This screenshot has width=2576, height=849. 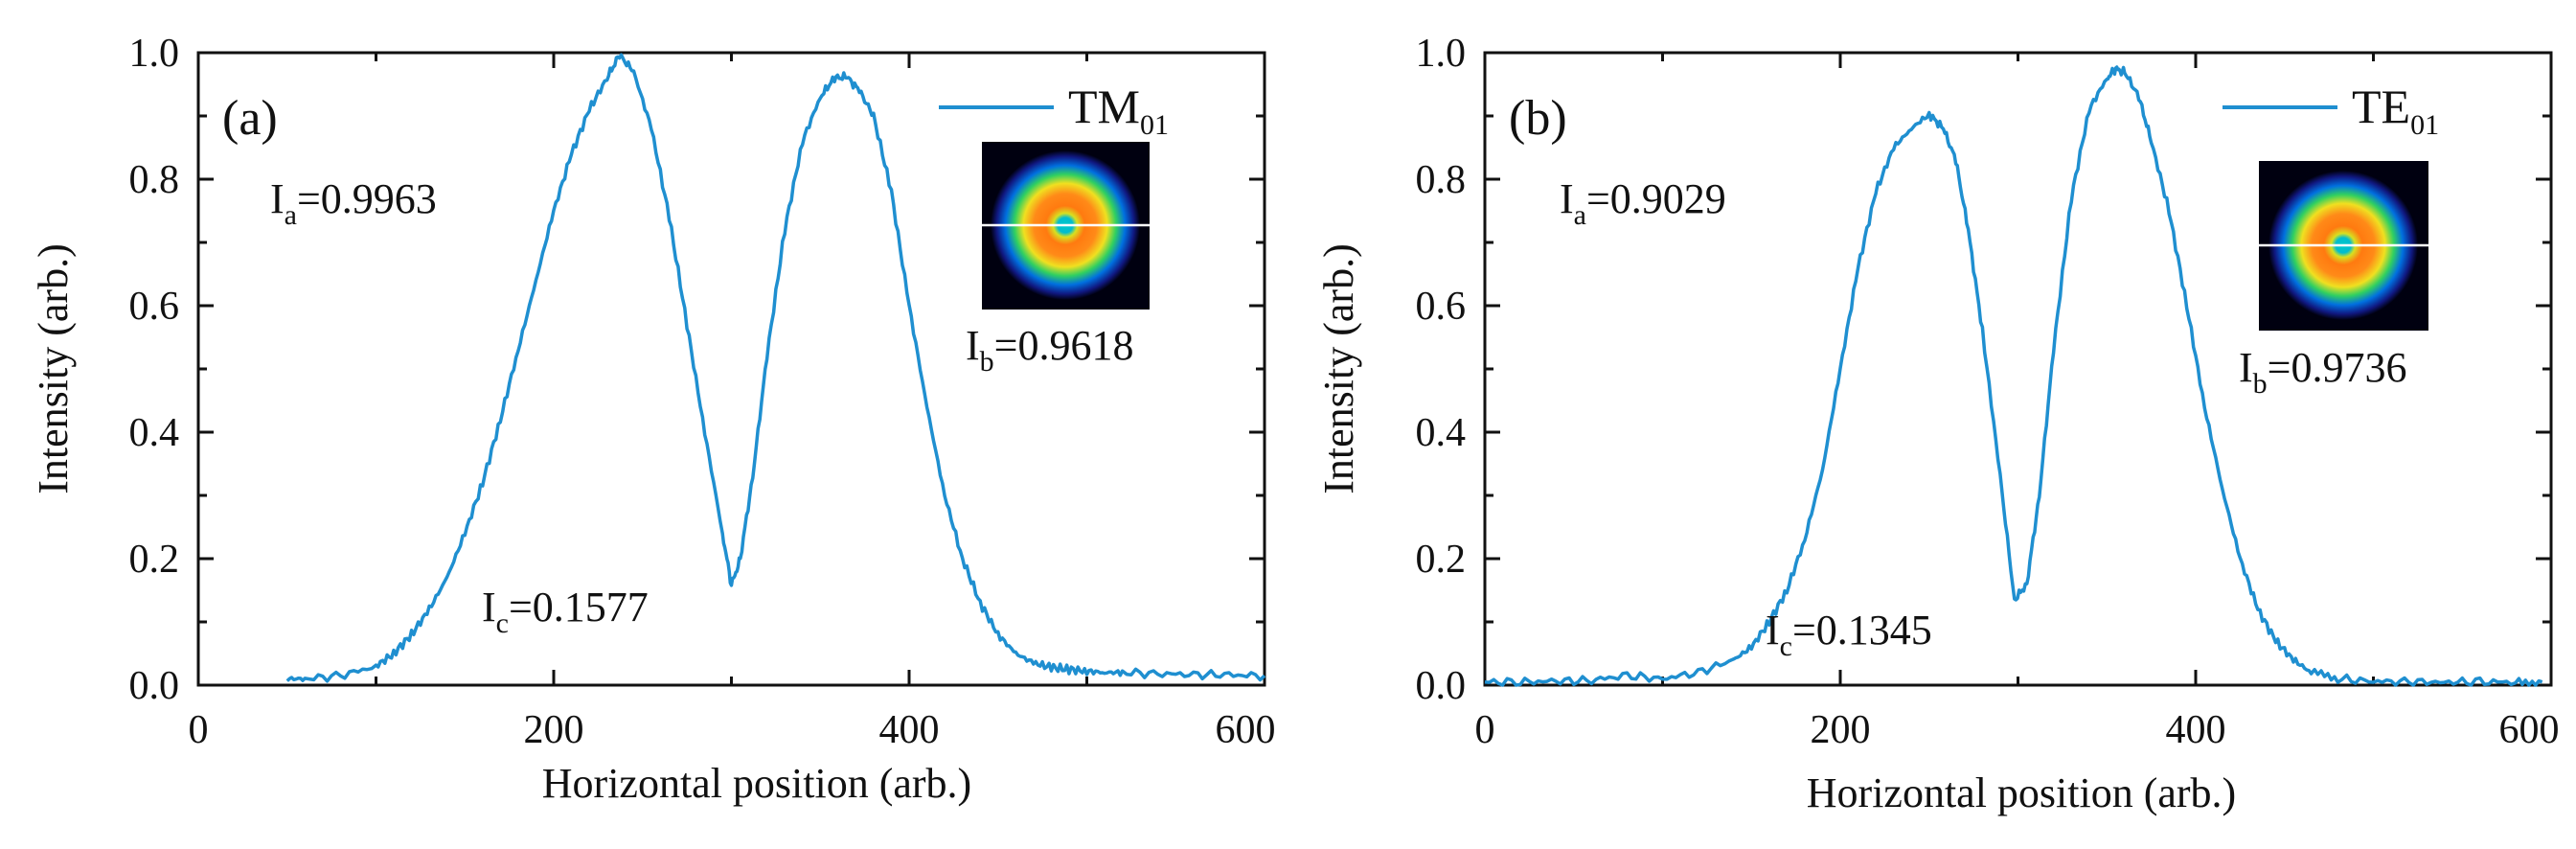 What do you see at coordinates (1049, 350) in the screenshot?
I see `annotation-ib: Ib=0.9618` at bounding box center [1049, 350].